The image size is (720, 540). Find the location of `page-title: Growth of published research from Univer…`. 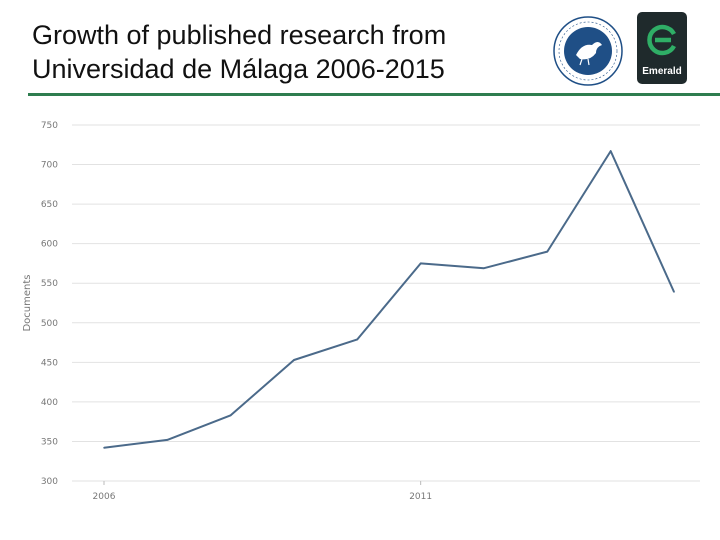

page-title: Growth of published research from Univer… is located at coordinates (287, 52).